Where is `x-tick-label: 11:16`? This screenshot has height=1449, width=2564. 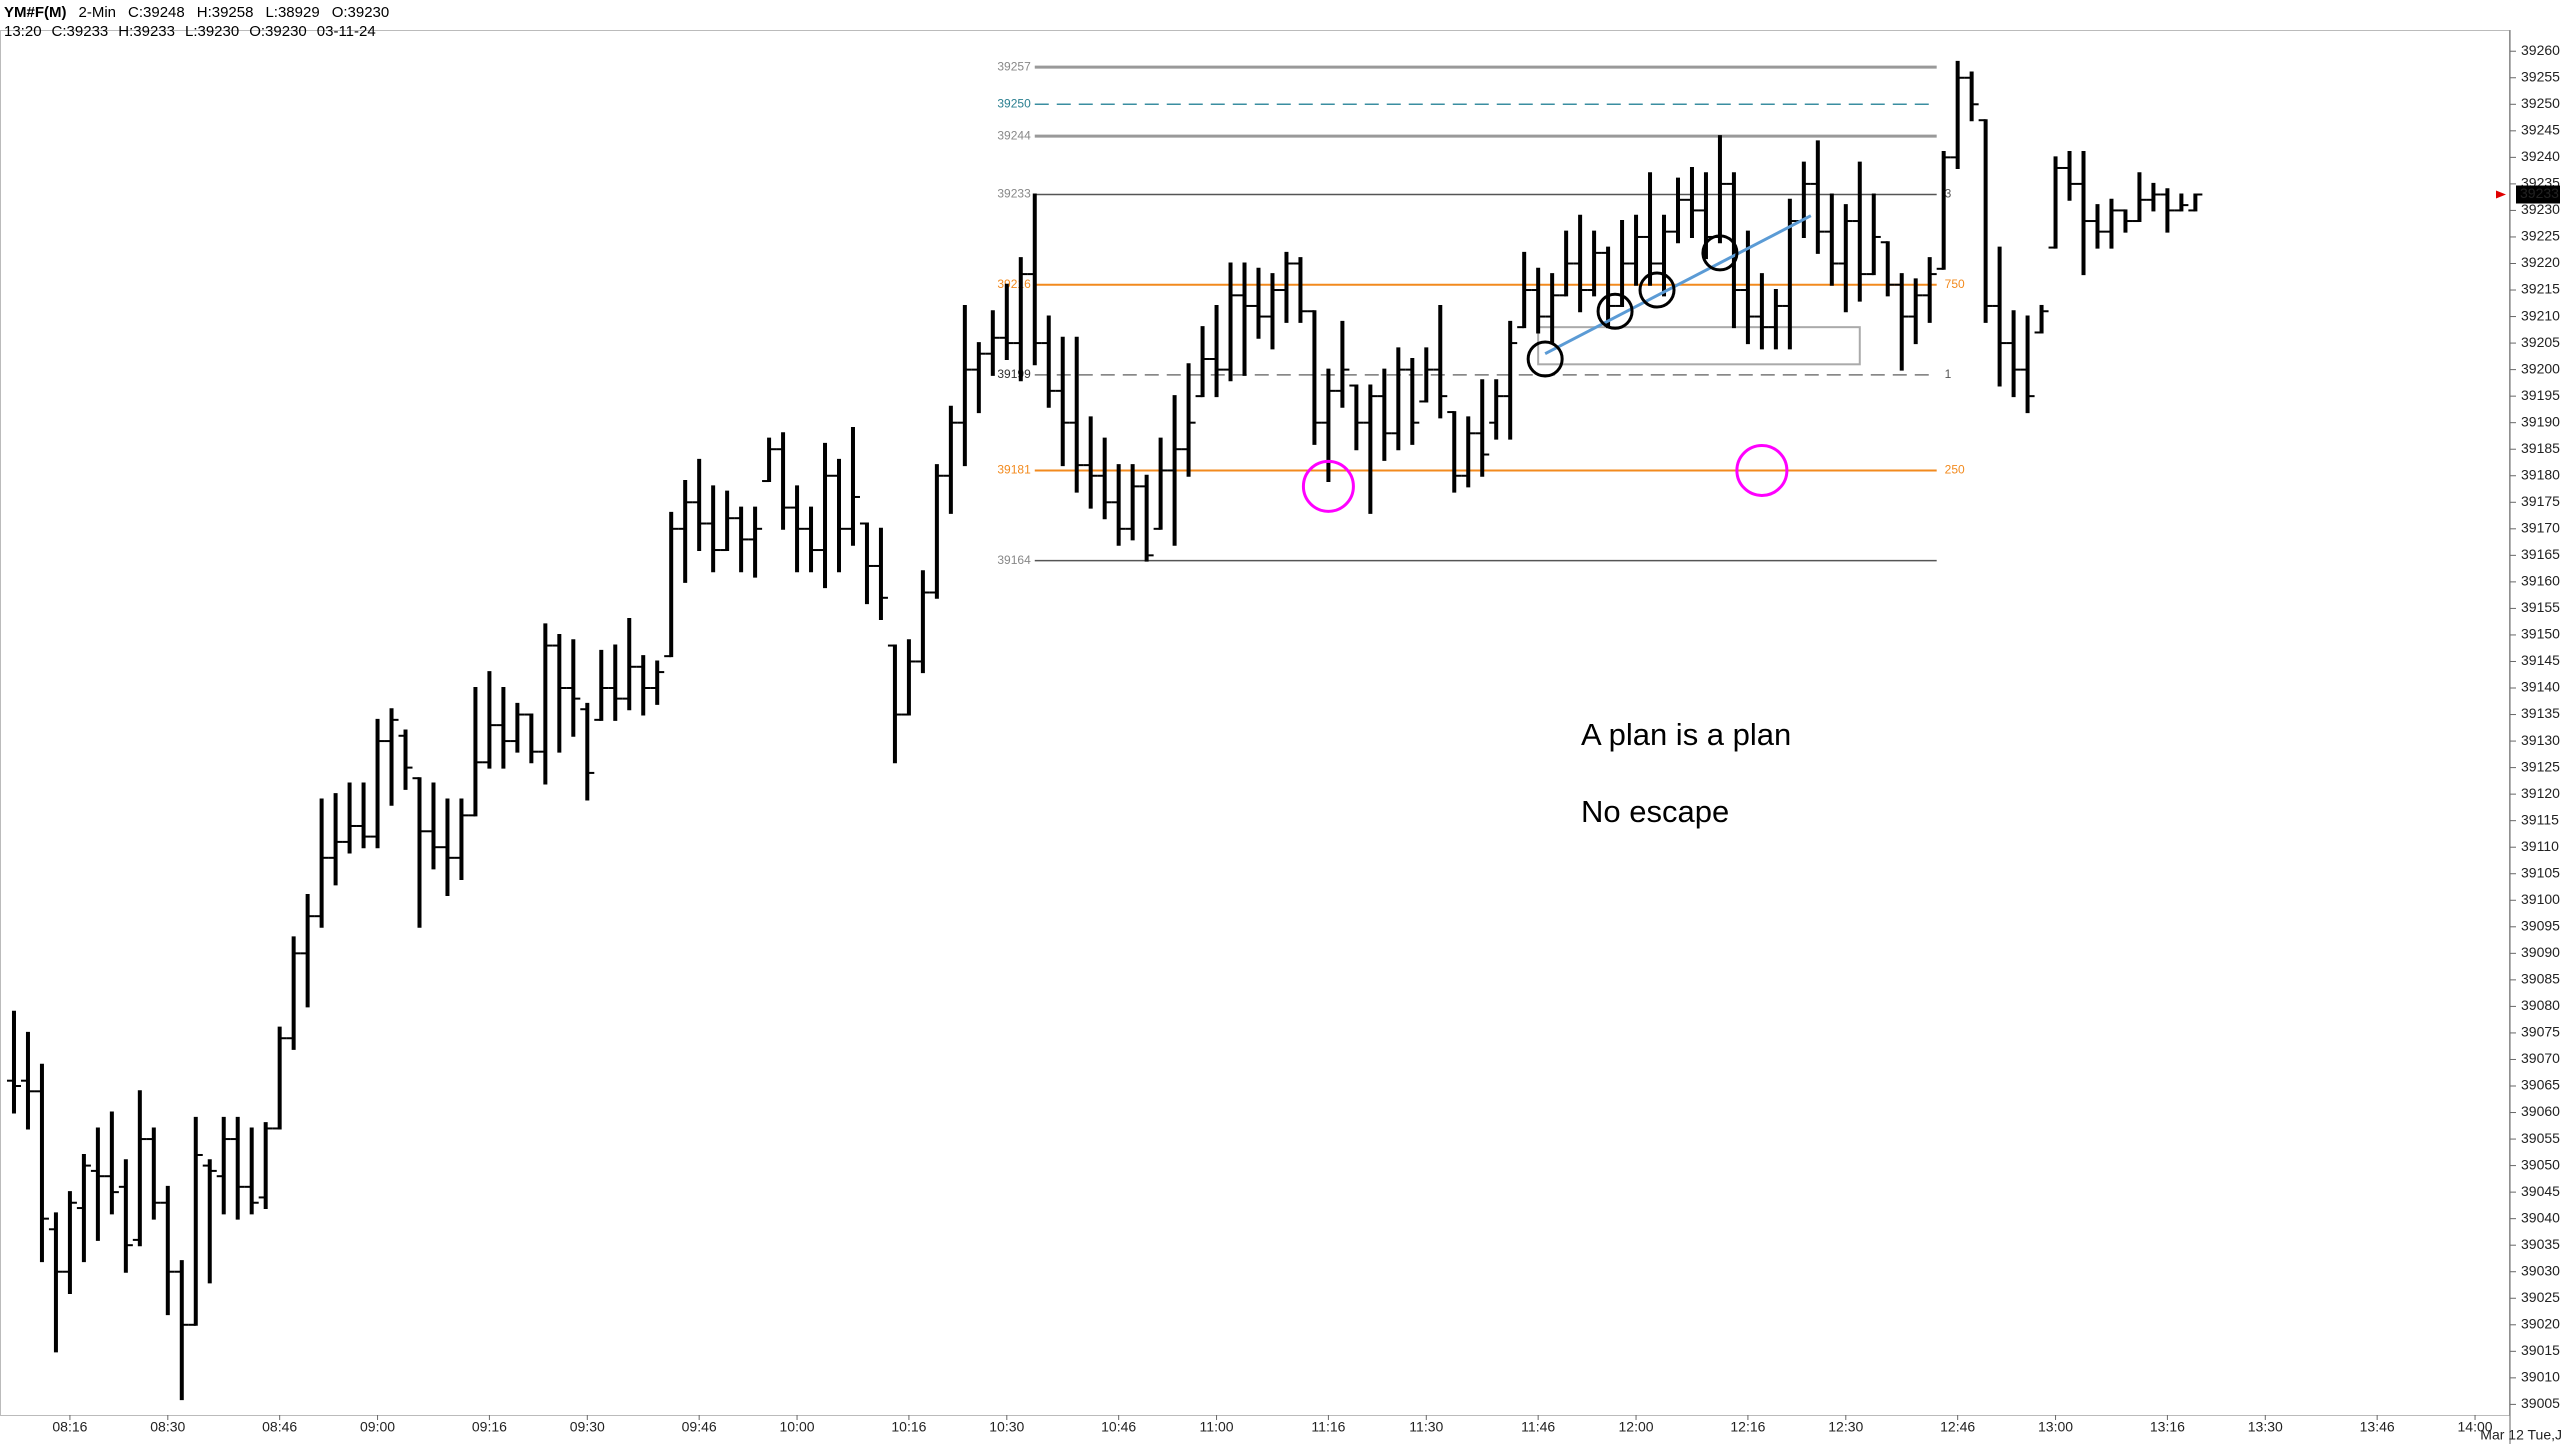
x-tick-label: 11:16 is located at coordinates (1328, 1427).